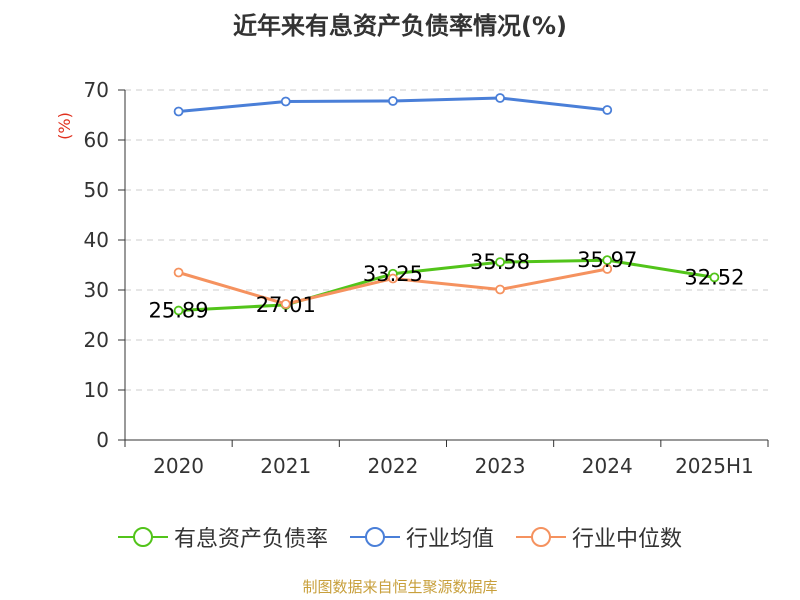 This screenshot has width=800, height=600. I want to click on y-tick-label: 50, so click(96, 190).